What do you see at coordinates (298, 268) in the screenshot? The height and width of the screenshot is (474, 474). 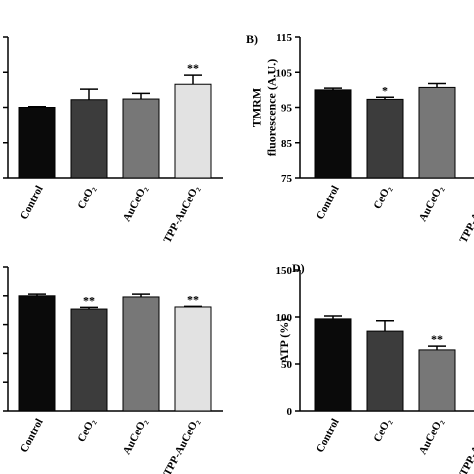 I see `panel-label: D)` at bounding box center [298, 268].